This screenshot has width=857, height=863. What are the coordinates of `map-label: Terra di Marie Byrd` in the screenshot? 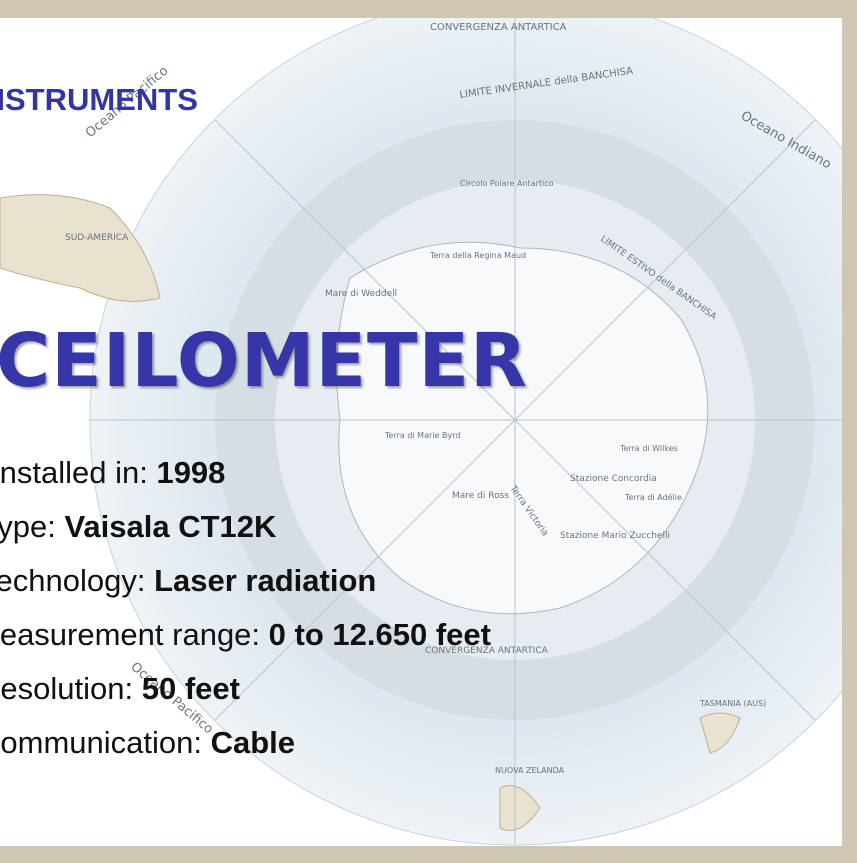 It's located at (422, 435).